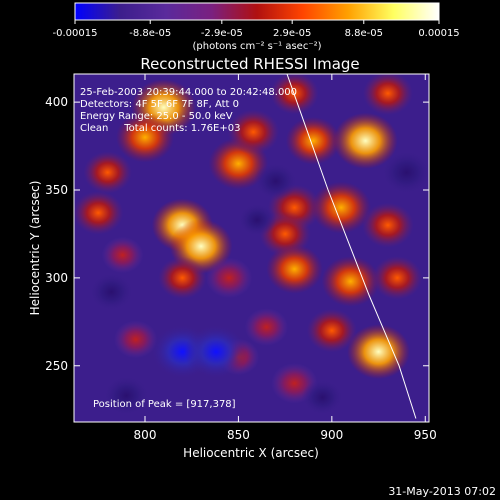  I want to click on colorbar-tick-label: -2.9e-05, so click(222, 33).